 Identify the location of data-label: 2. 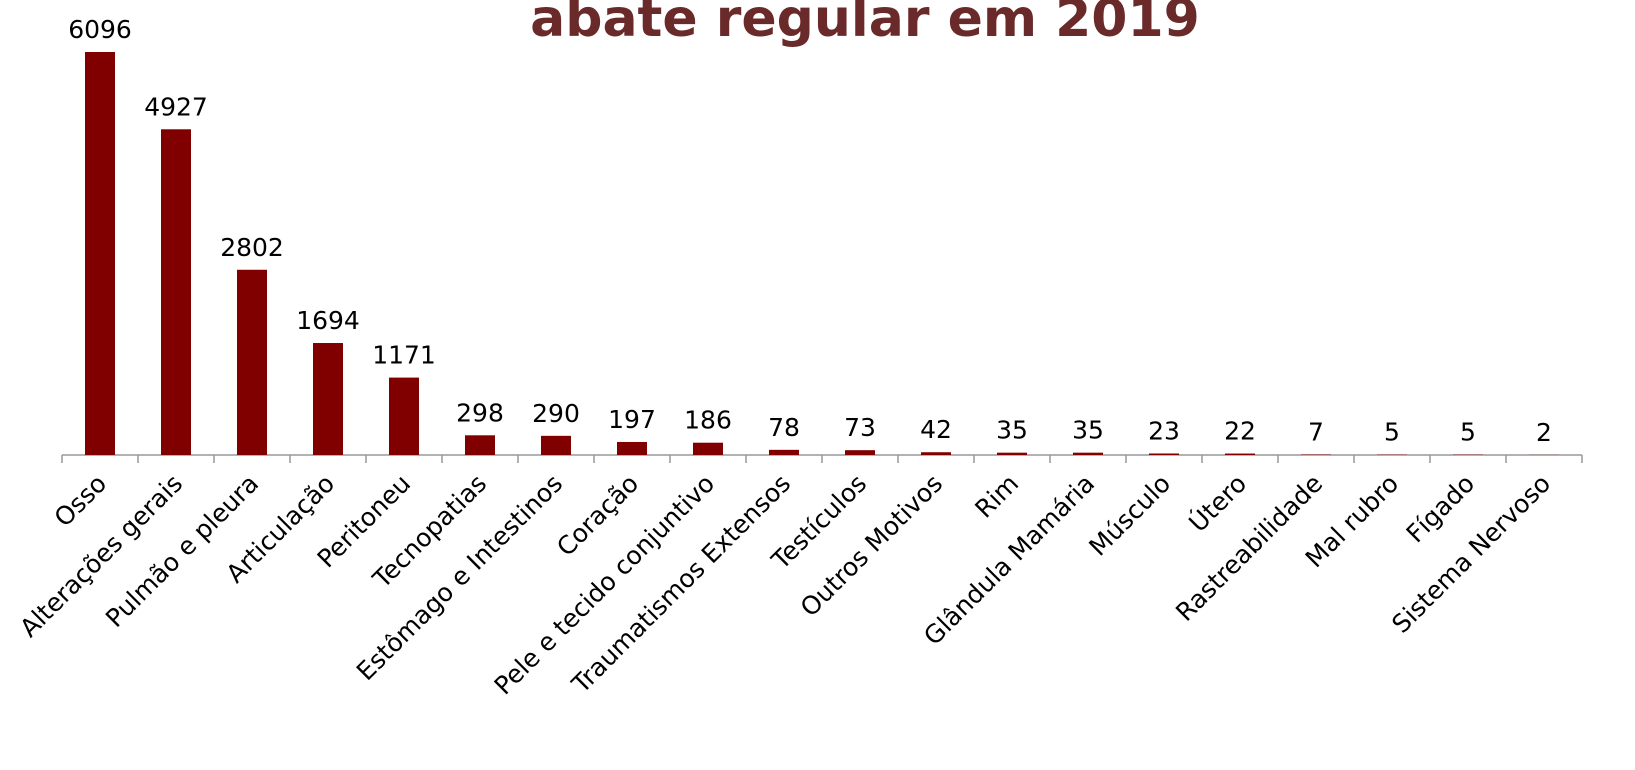
(1544, 432).